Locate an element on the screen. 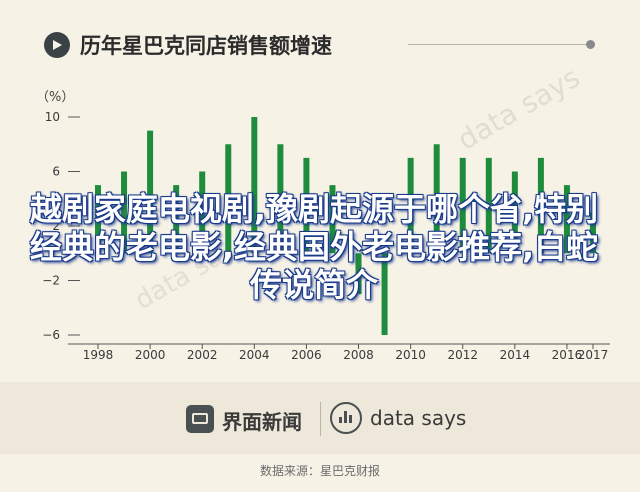 The width and height of the screenshot is (640, 492). bar-2002 is located at coordinates (202, 212).